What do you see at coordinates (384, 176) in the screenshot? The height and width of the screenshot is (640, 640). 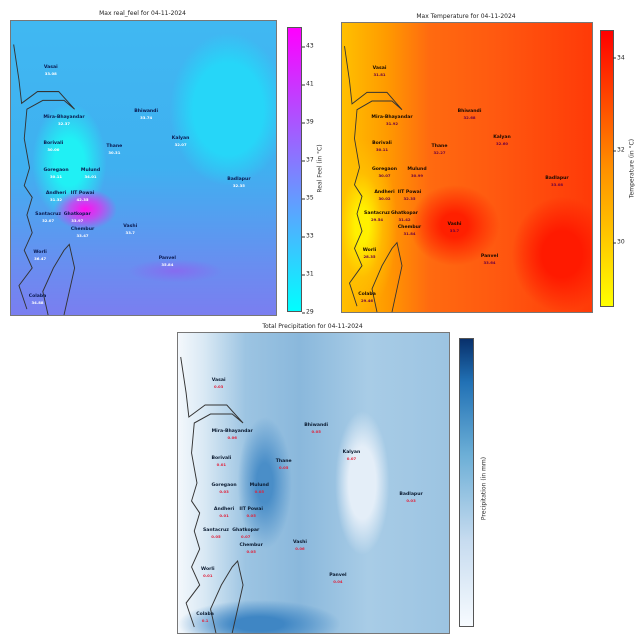 I see `station-value: 30.07` at bounding box center [384, 176].